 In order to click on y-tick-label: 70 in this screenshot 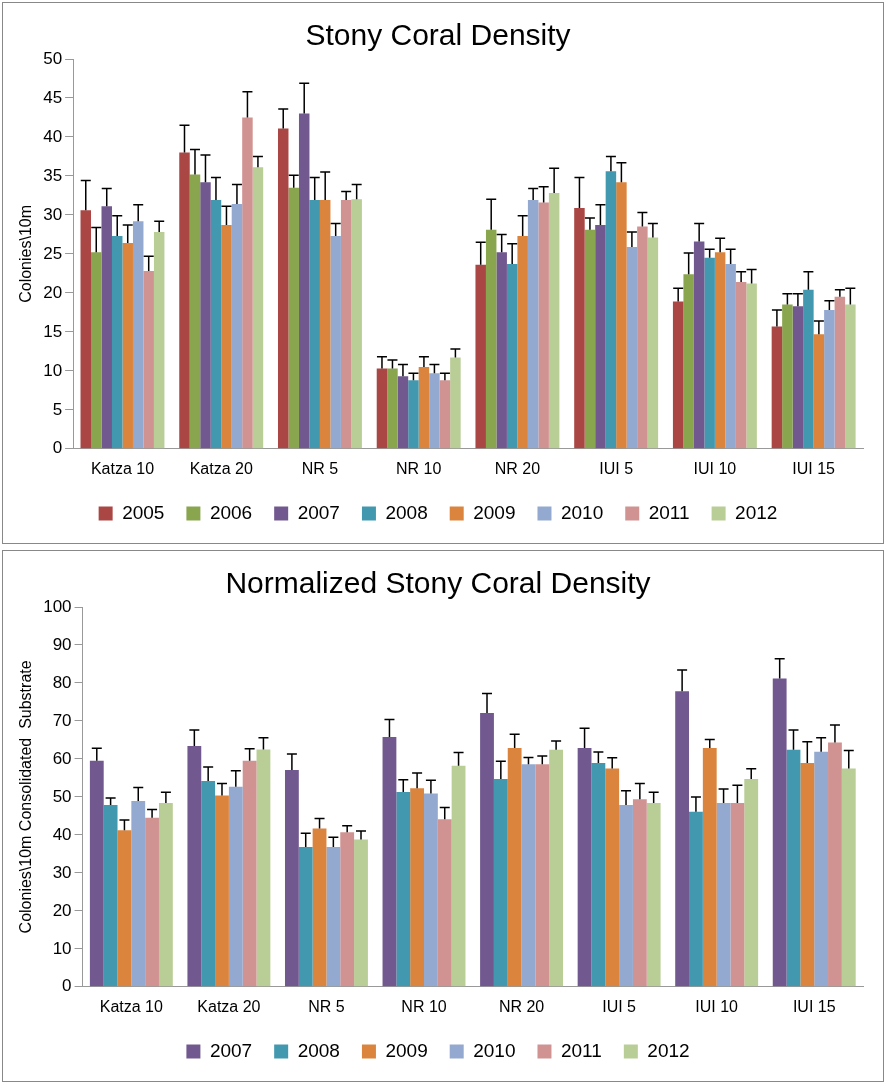, I will do `click(62, 720)`.